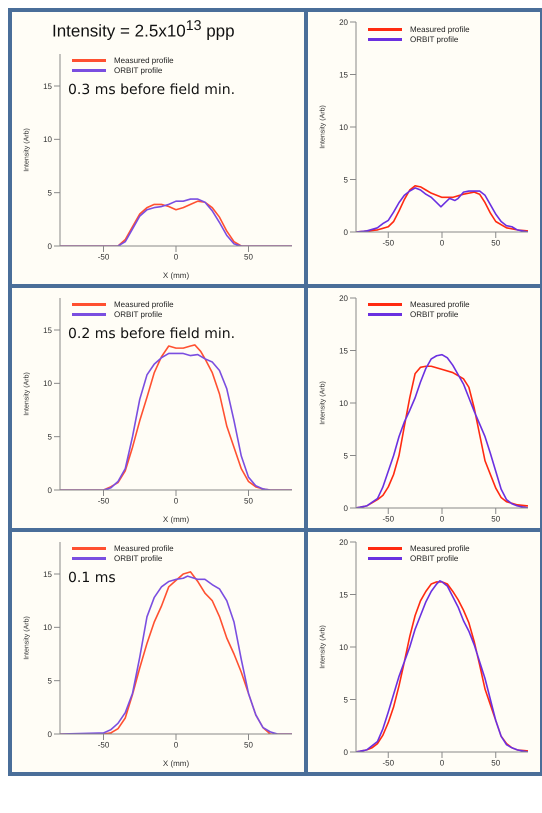 This screenshot has height=813, width=542. Describe the element at coordinates (92, 578) in the screenshot. I see `annotation: 0.1 ms` at that location.